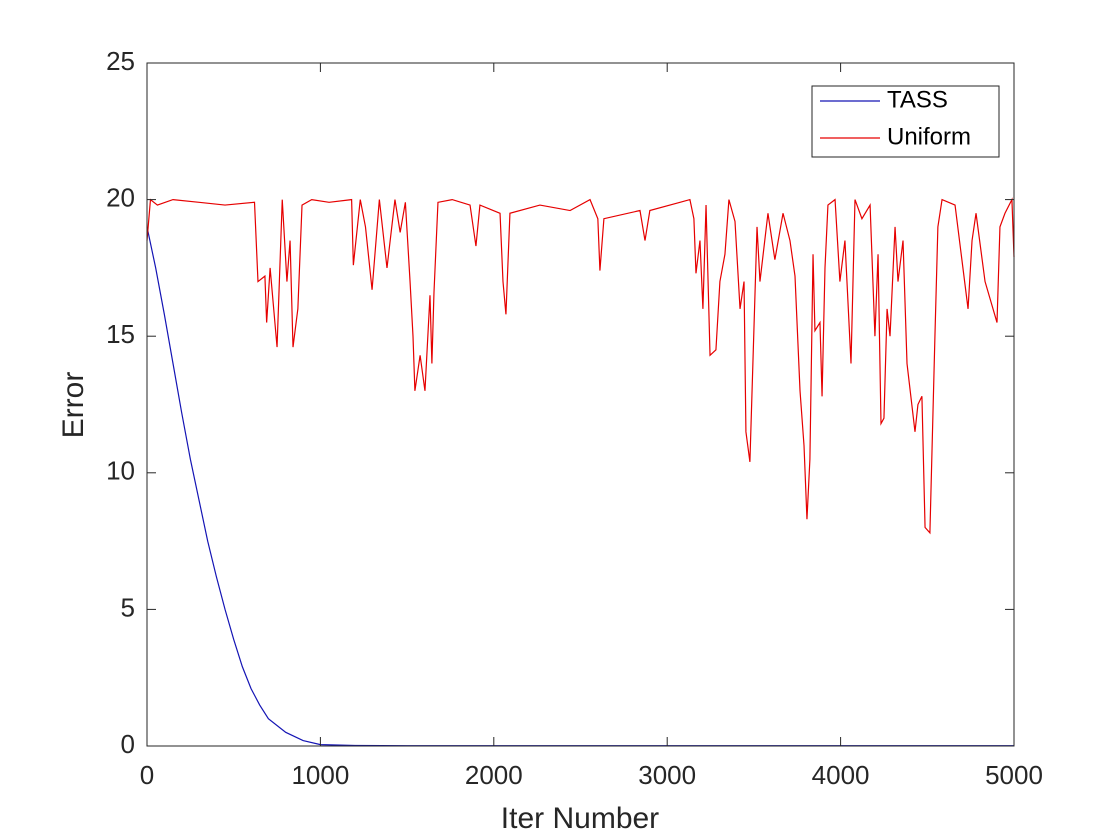 The width and height of the screenshot is (1120, 840). What do you see at coordinates (494, 775) in the screenshot?
I see `x-tick-label: 2000` at bounding box center [494, 775].